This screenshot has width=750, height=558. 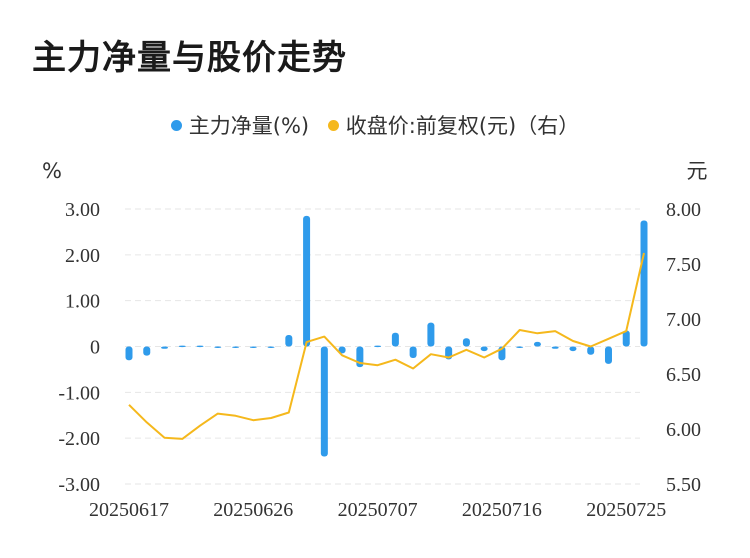 I want to click on right-tick-label: 7.00, so click(x=683, y=320).